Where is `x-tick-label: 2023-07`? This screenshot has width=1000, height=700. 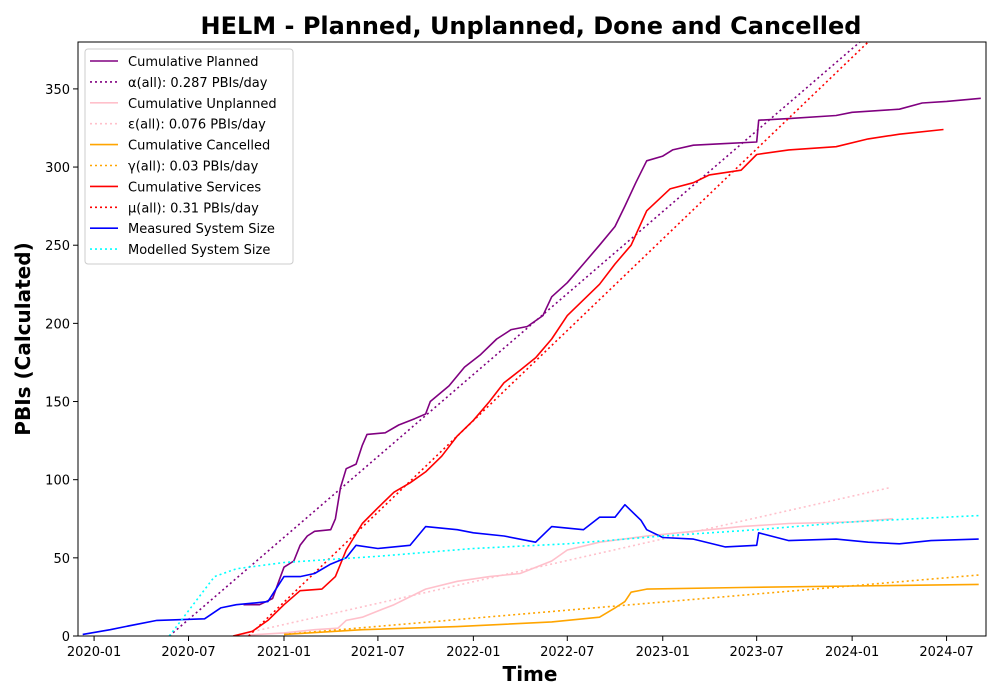
x-tick-label: 2023-07 is located at coordinates (757, 652).